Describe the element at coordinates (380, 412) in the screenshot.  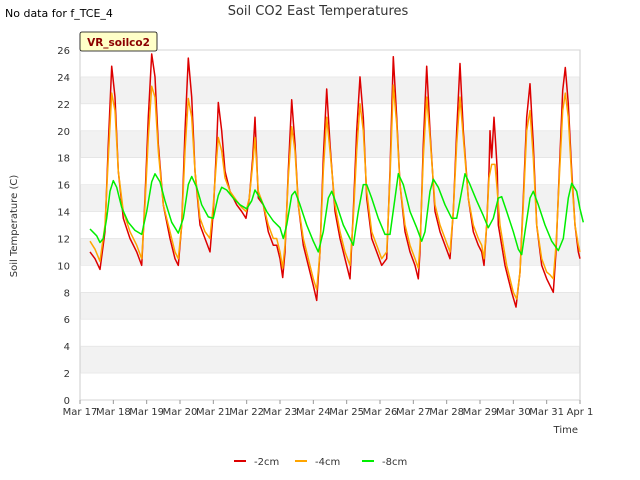
I see `x-tick-label: Mar 26` at that location.